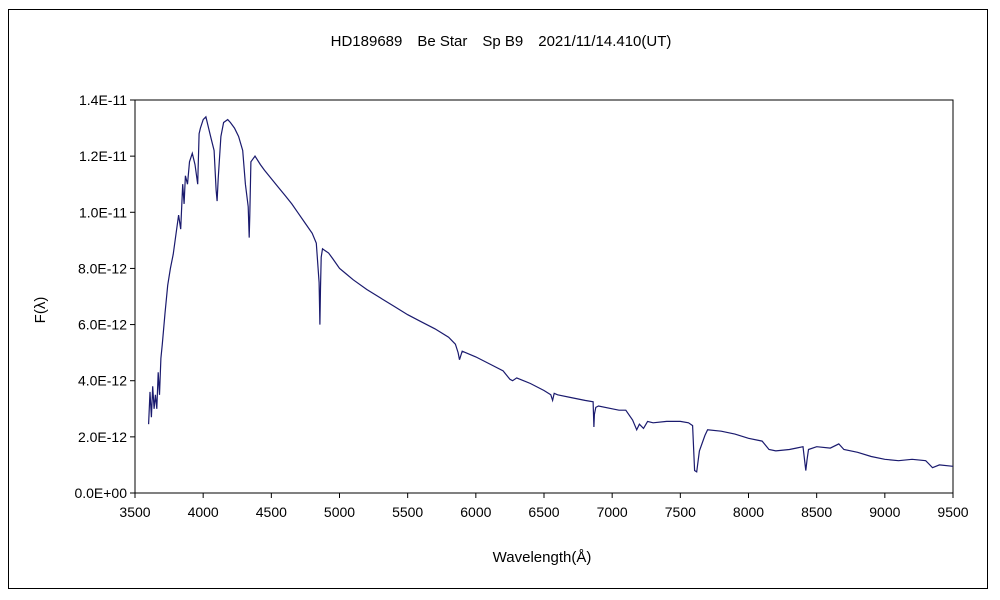 This screenshot has height=600, width=1000. I want to click on y-tick-label: 1.4E-11, so click(103, 100).